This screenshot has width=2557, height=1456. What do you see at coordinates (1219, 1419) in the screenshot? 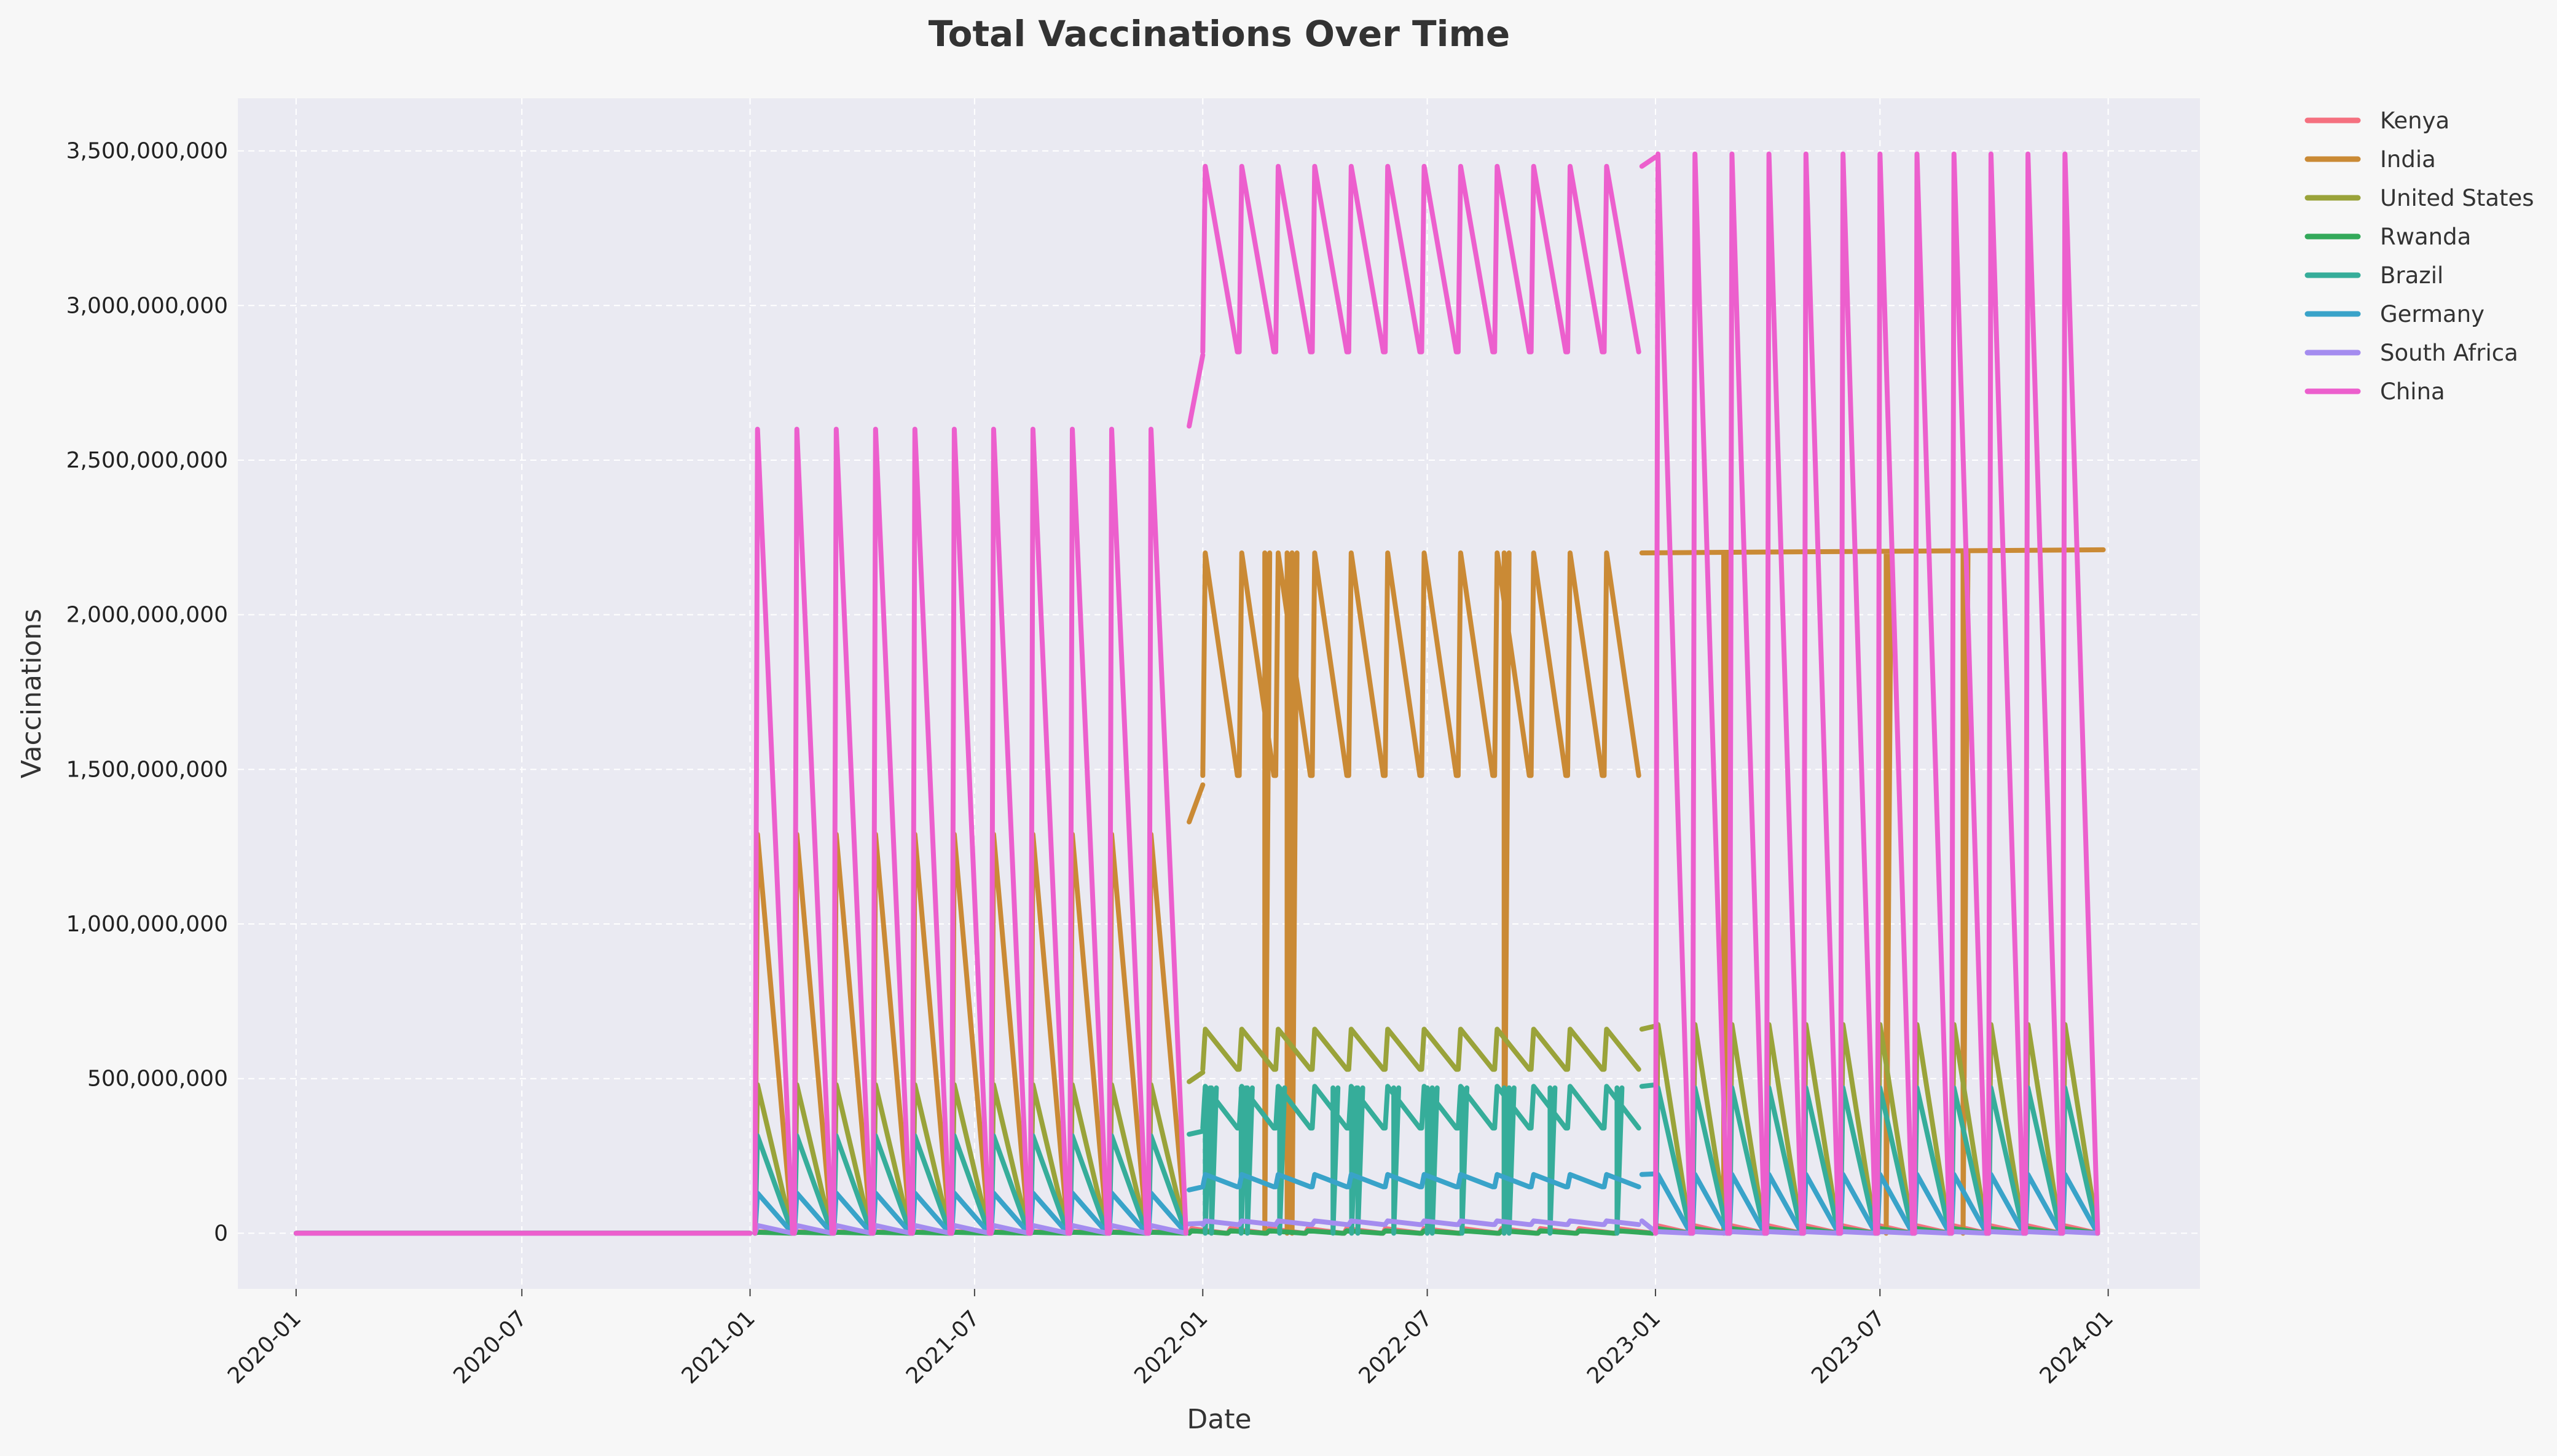
I see `x-axis-label: Date` at bounding box center [1219, 1419].